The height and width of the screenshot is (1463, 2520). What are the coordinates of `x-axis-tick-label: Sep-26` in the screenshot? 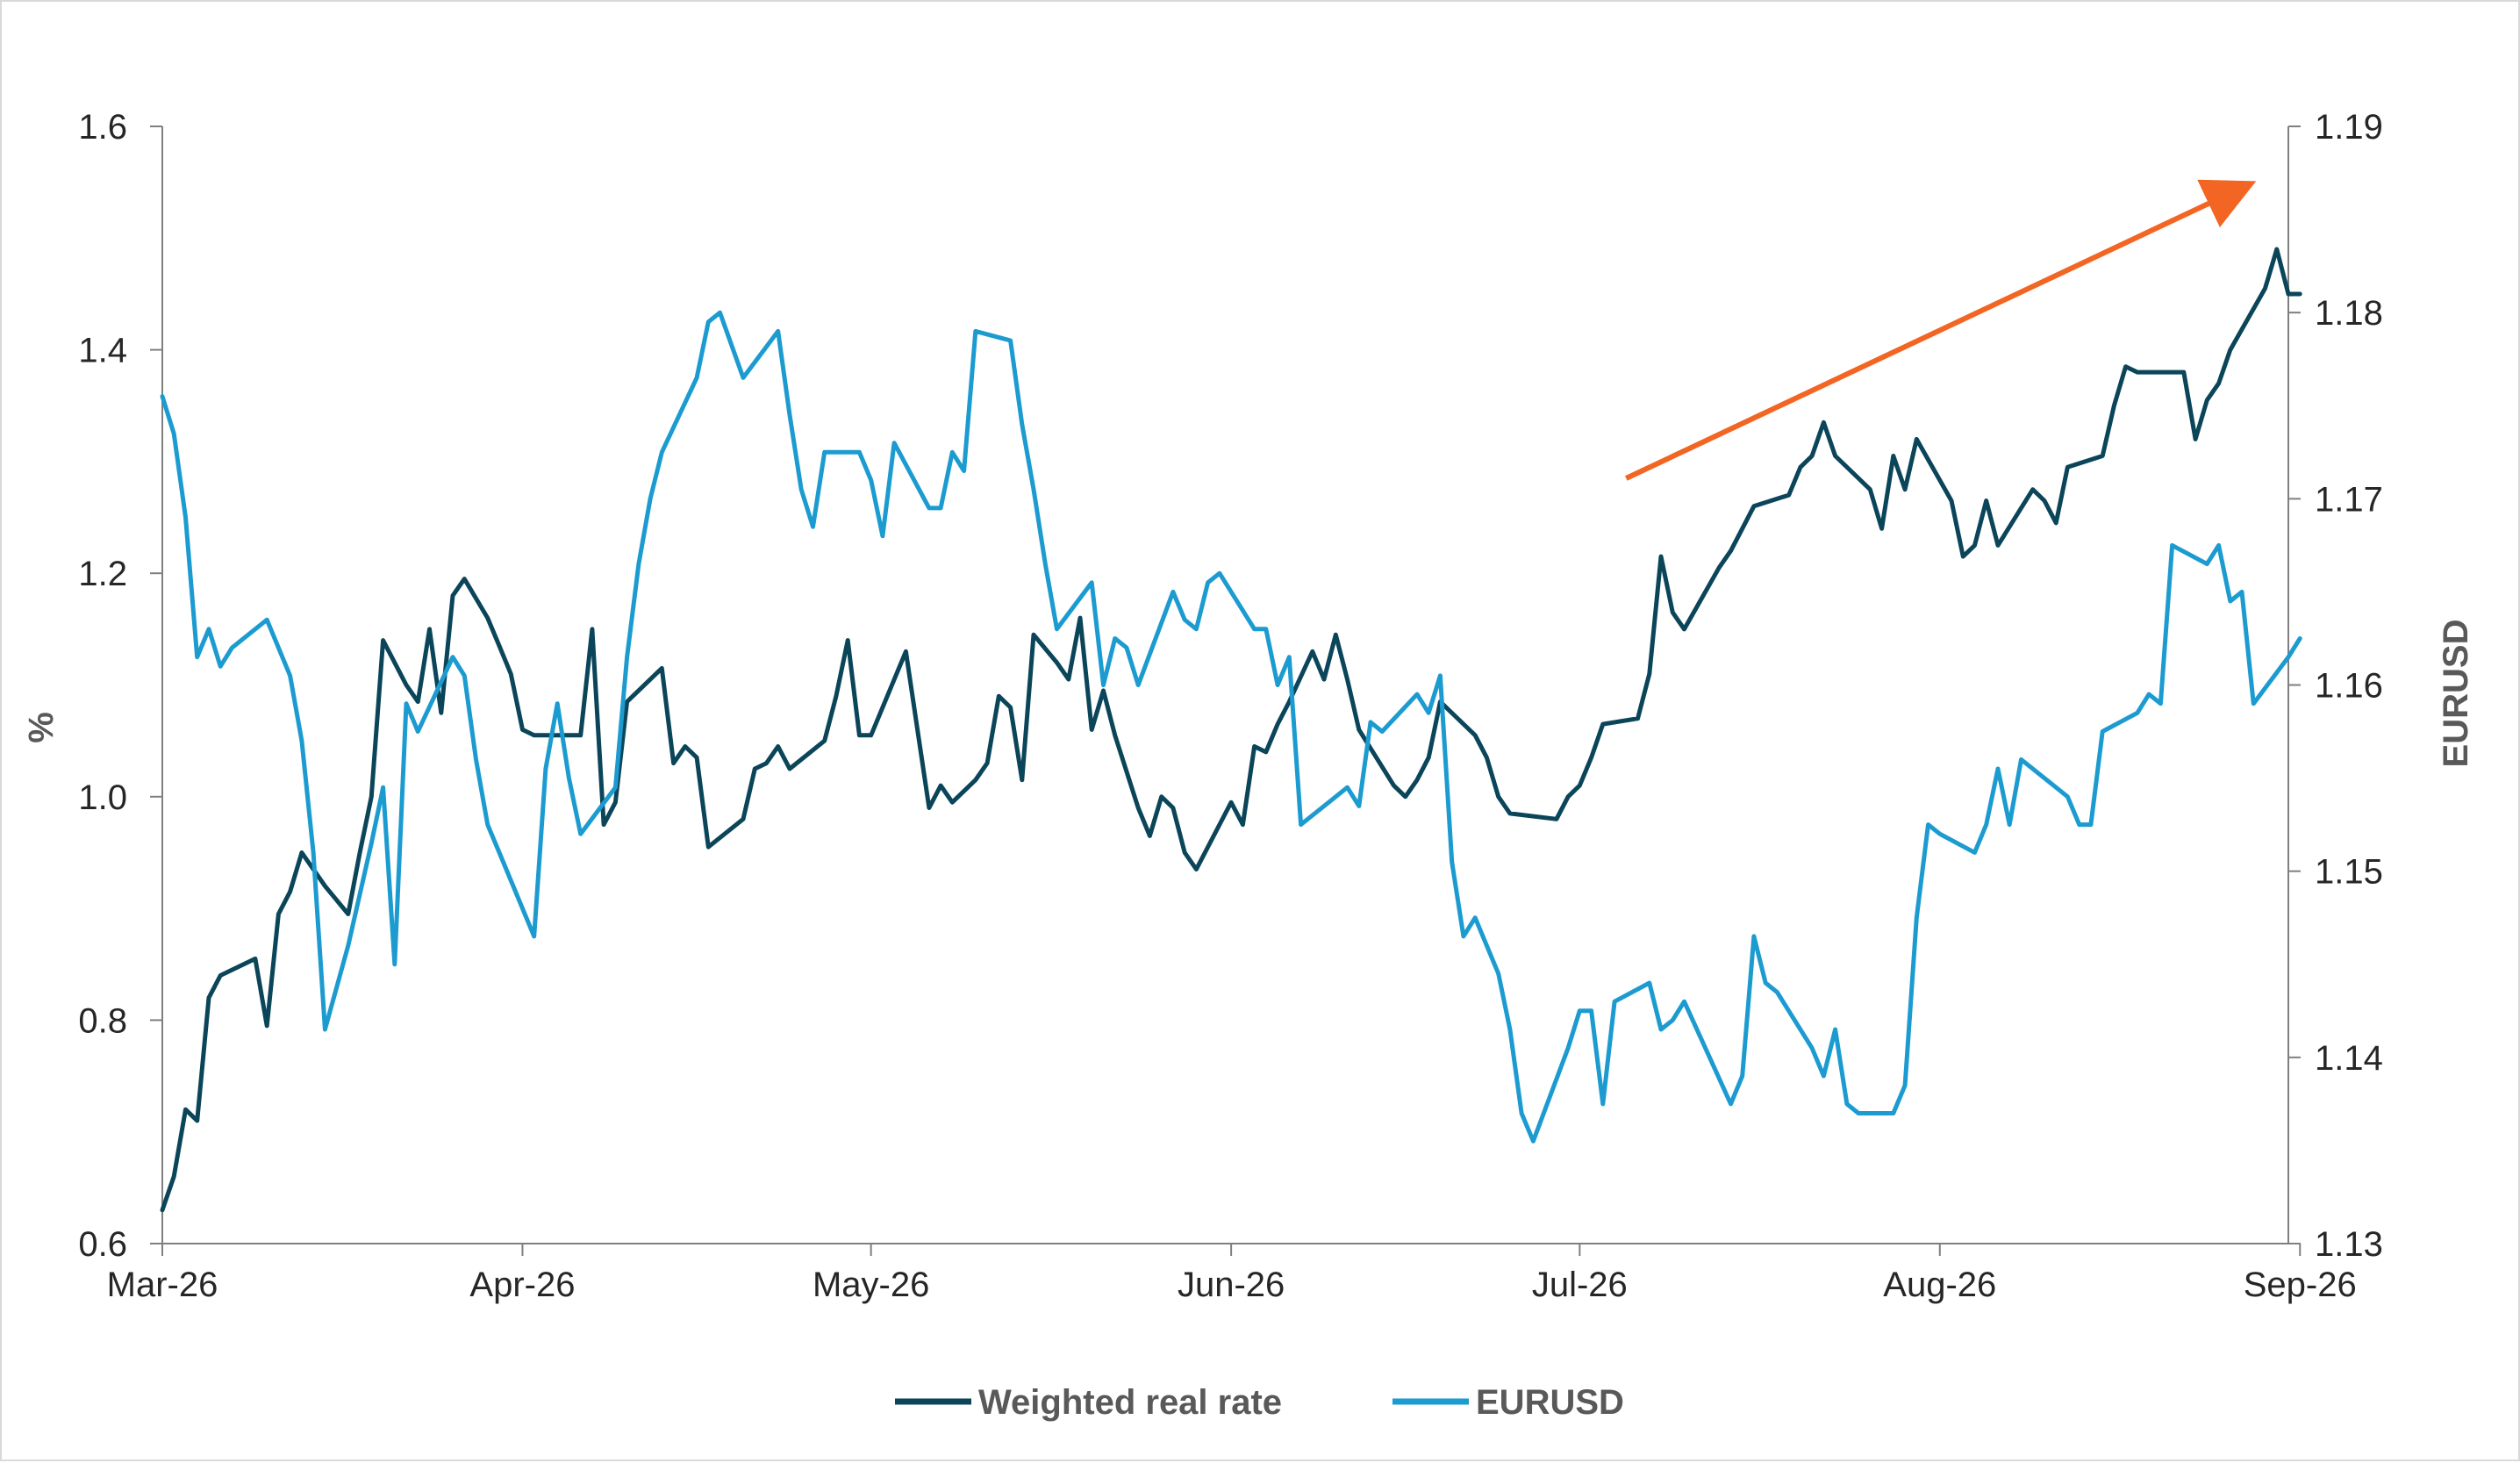 It's located at (2300, 1285).